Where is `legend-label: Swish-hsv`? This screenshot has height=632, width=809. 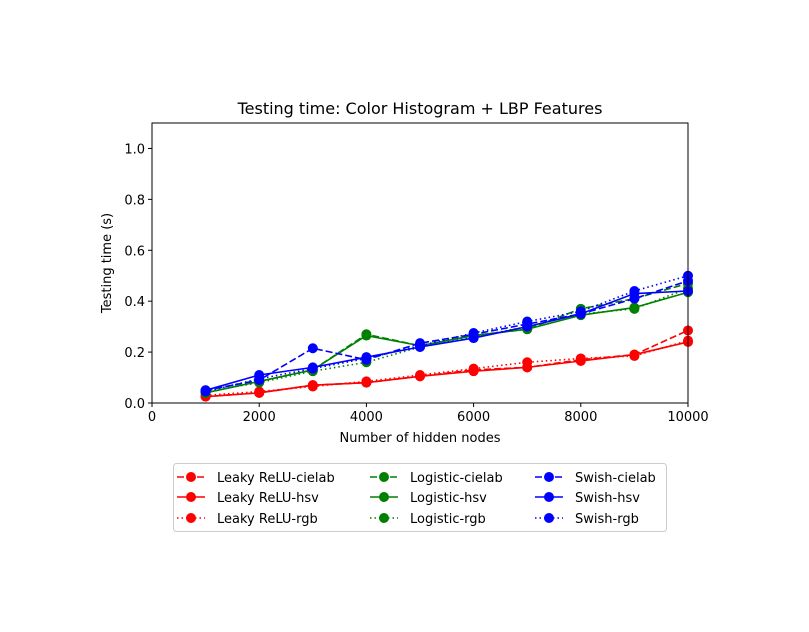 legend-label: Swish-hsv is located at coordinates (607, 498).